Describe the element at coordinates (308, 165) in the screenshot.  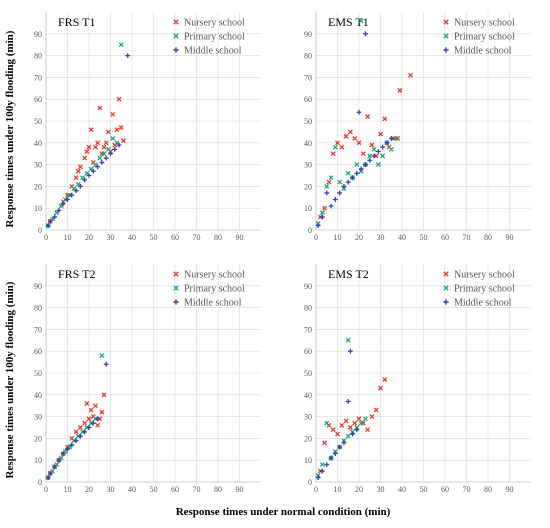
I see `y-tick-label: 30` at that location.